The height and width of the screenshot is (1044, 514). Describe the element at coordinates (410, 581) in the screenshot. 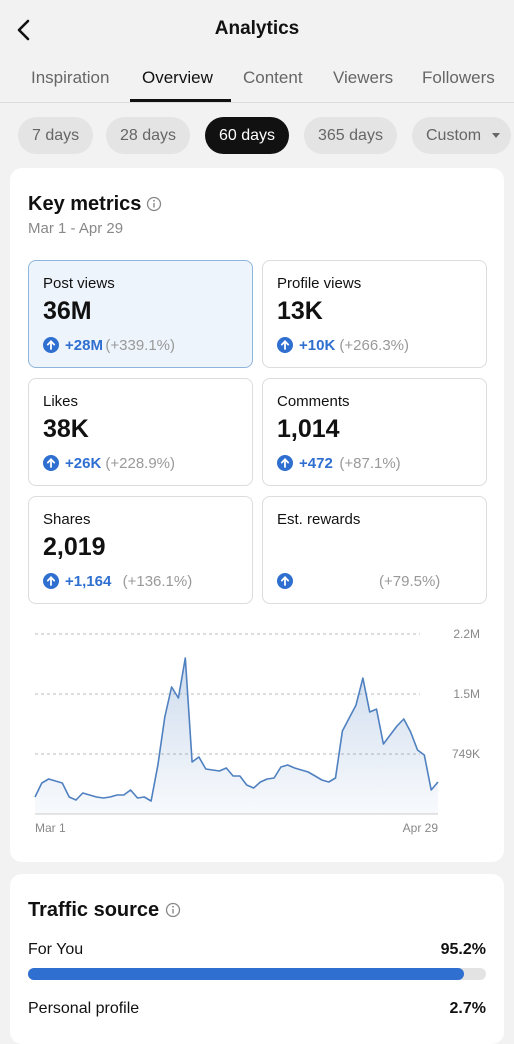

I see `metric-percent: (+79.5%)` at that location.